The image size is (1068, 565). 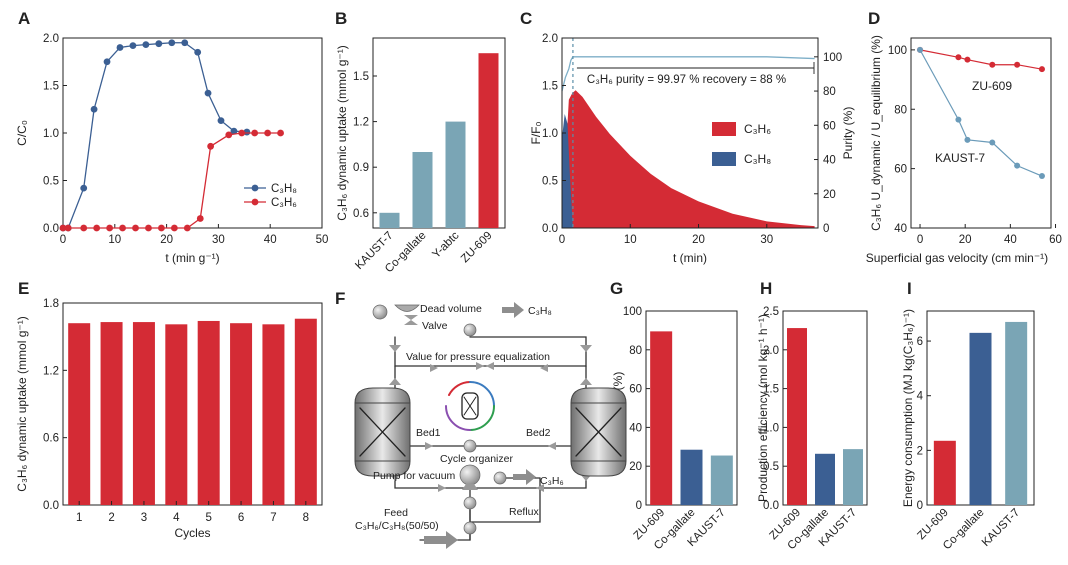 I want to click on dead-volume-label: Dead volume, so click(x=451, y=309).